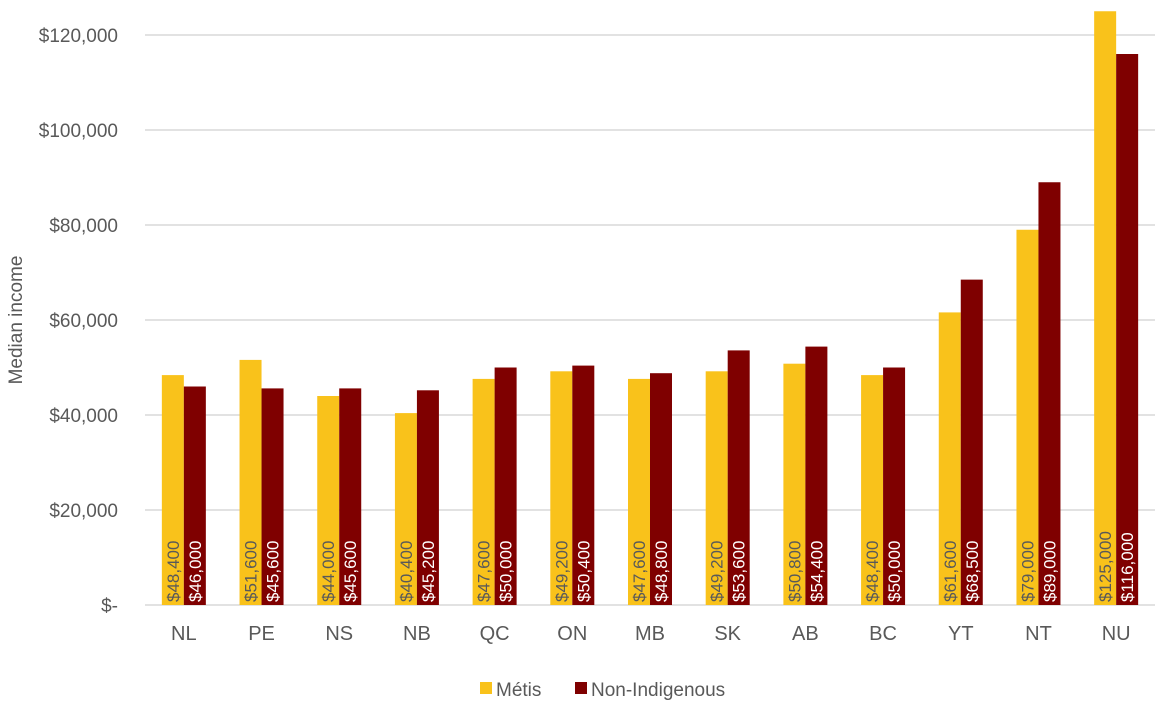 This screenshot has height=708, width=1170. Describe the element at coordinates (805, 634) in the screenshot. I see `x-tick-label: AB` at that location.